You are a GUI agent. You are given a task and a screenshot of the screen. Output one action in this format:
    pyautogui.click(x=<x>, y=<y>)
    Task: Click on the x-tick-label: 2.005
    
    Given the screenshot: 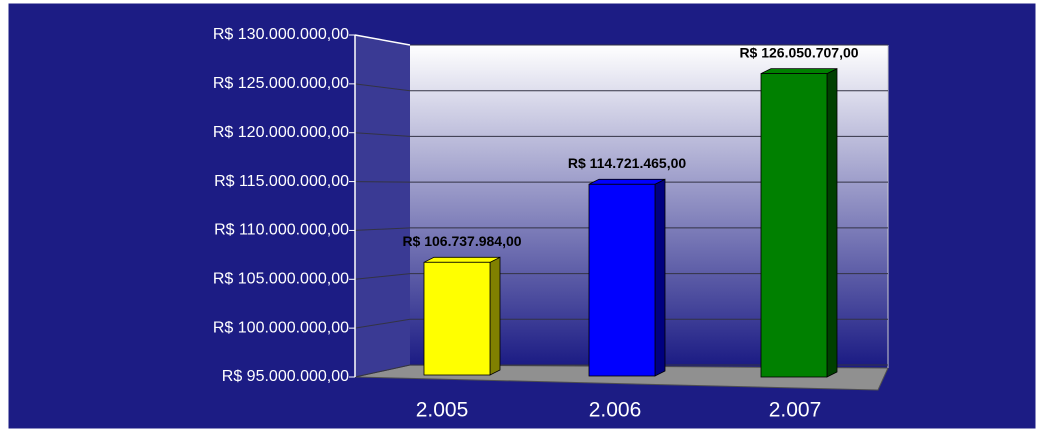 What is the action you would take?
    pyautogui.click(x=442, y=410)
    